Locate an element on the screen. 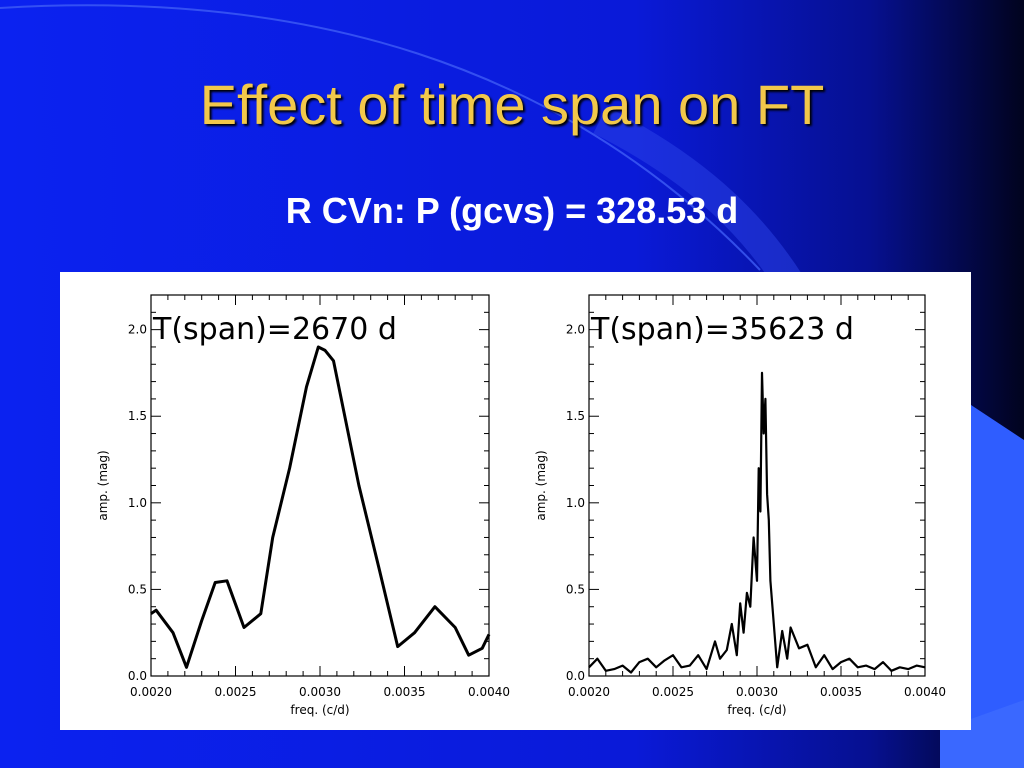 The image size is (1024, 768). span-annotation: T(span)=35623 d is located at coordinates (722, 329).